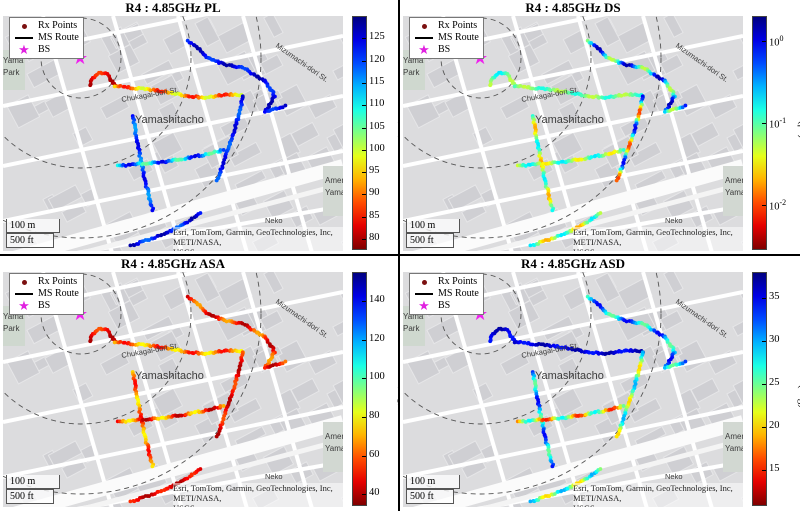 Image resolution: width=800 pixels, height=511 pixels. I want to click on park-area, so click(14, 326).